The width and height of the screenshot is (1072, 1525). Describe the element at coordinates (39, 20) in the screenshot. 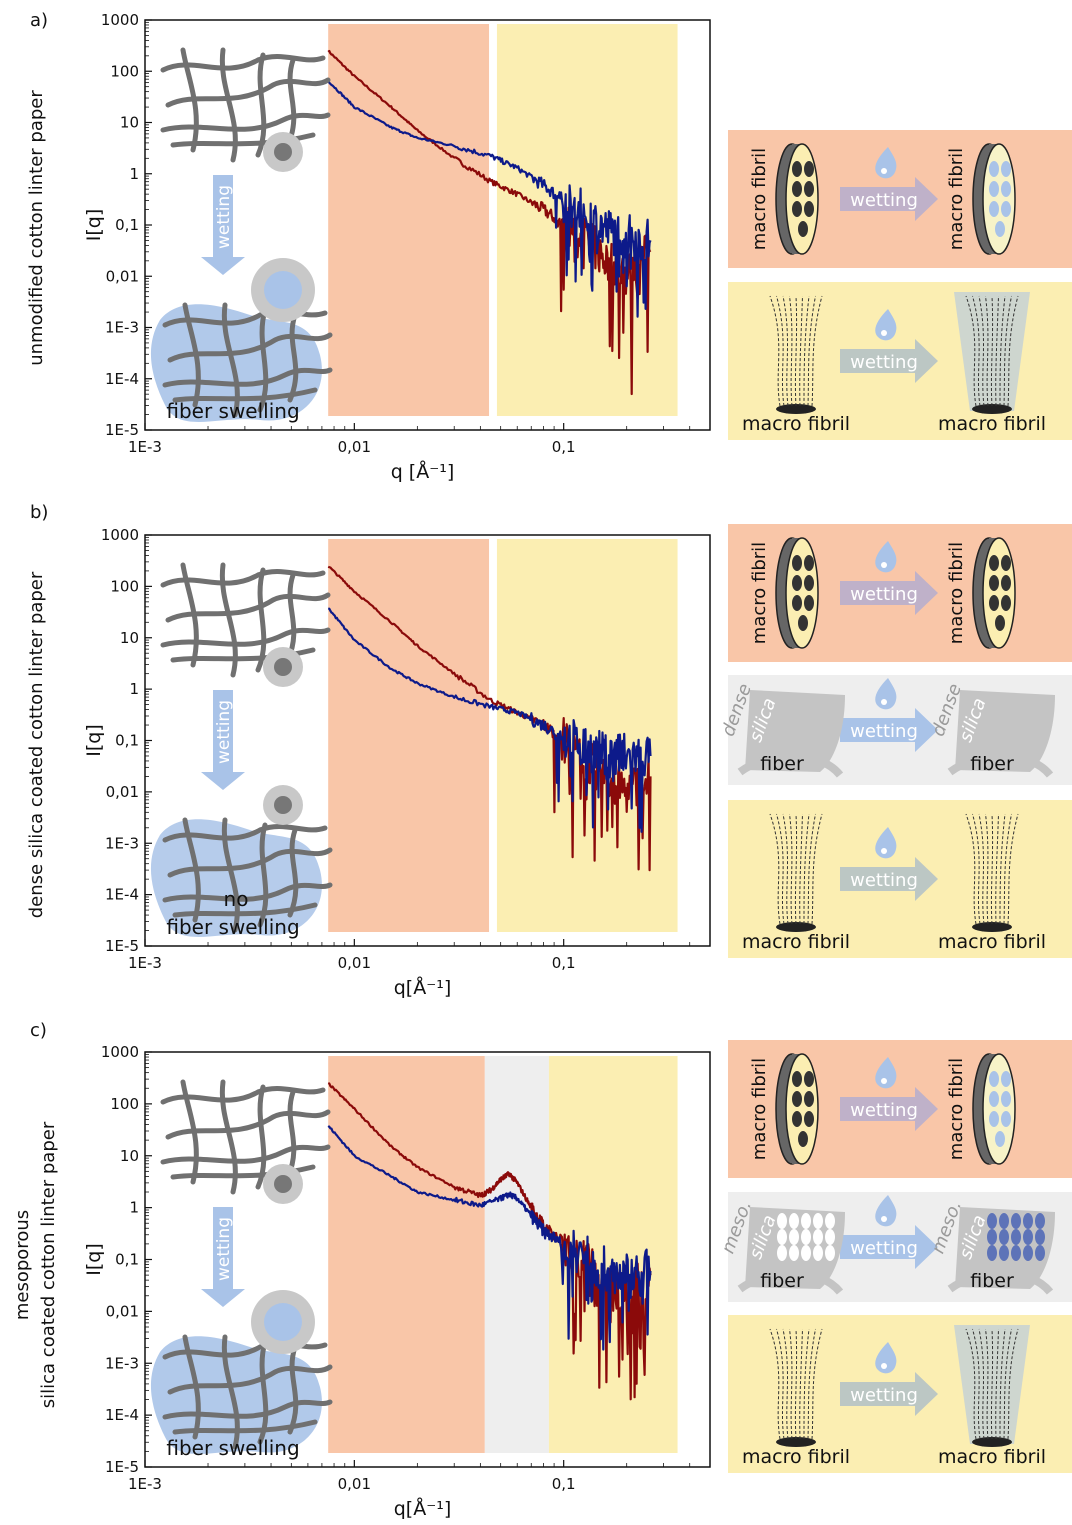

I see `panel-label: a)` at that location.